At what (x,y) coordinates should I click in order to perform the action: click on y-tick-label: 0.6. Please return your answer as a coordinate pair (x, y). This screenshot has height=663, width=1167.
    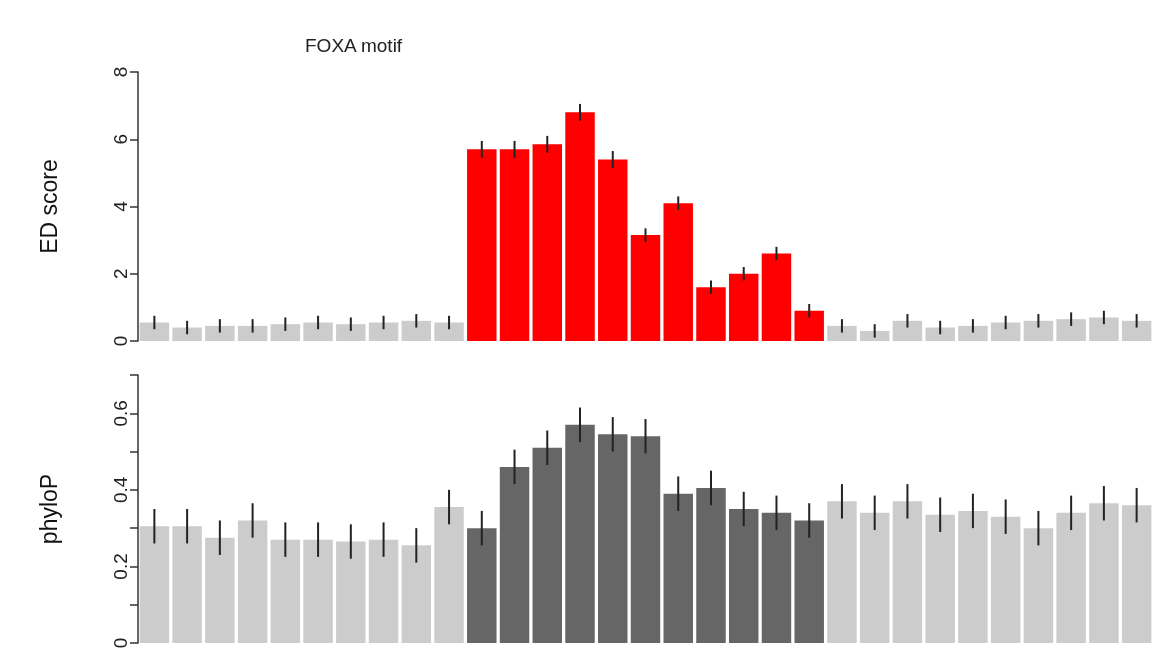
    Looking at the image, I should click on (120, 413).